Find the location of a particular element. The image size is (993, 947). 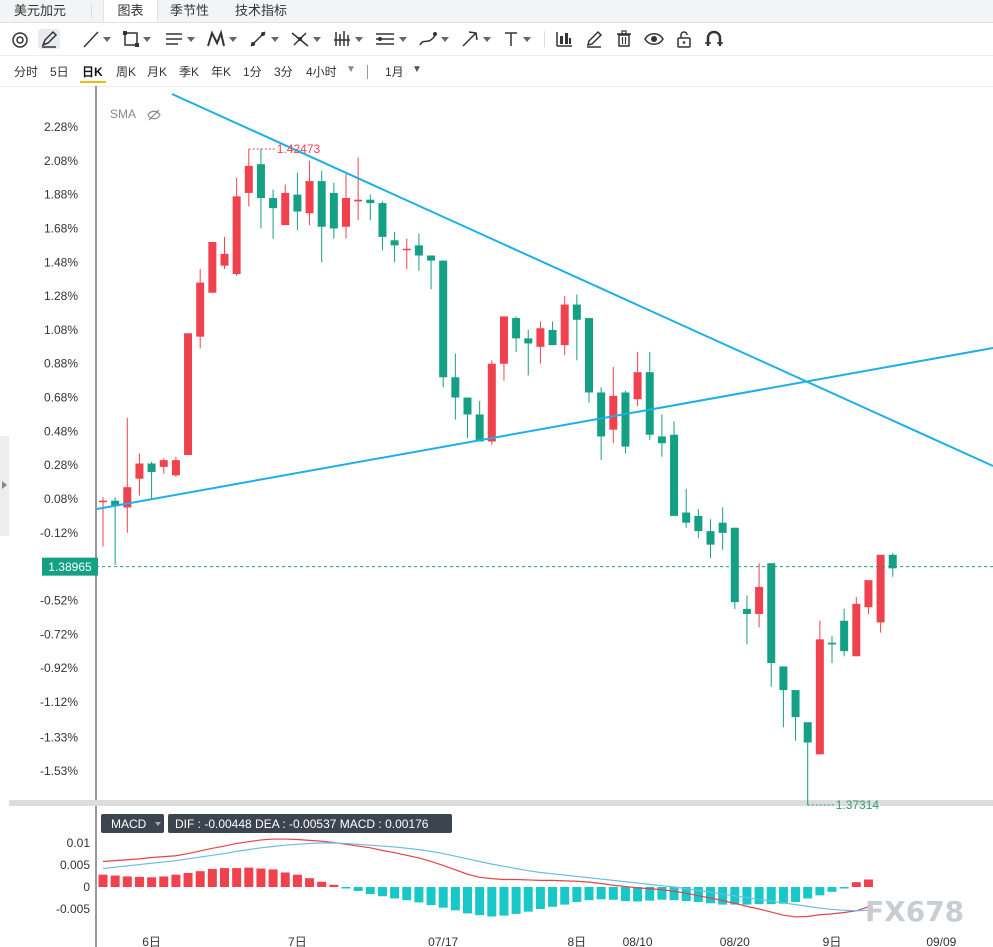

sma-legend: SMA is located at coordinates (123, 114).